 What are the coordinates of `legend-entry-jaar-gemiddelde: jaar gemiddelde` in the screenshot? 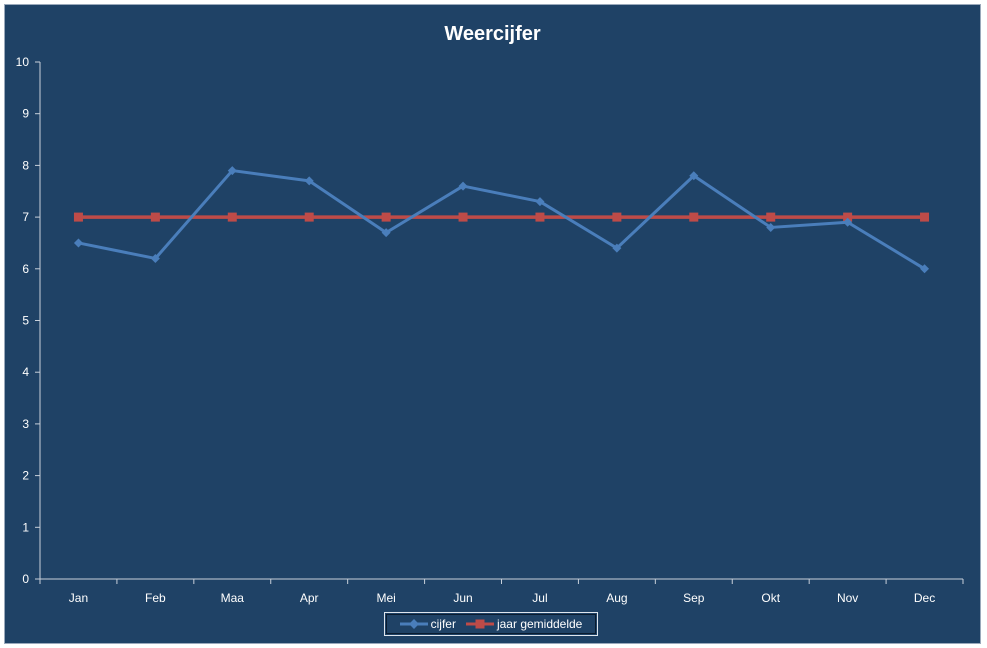 It's located at (524, 624).